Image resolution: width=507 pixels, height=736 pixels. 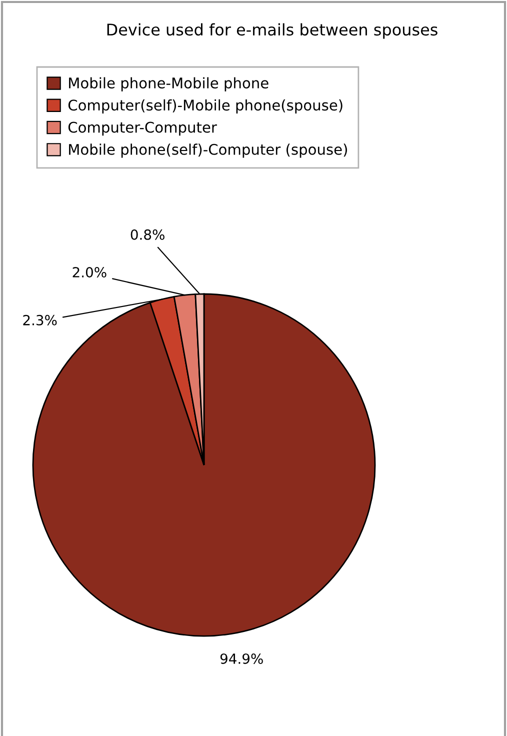 What do you see at coordinates (142, 129) in the screenshot?
I see `legend-label: Computer-Computer` at bounding box center [142, 129].